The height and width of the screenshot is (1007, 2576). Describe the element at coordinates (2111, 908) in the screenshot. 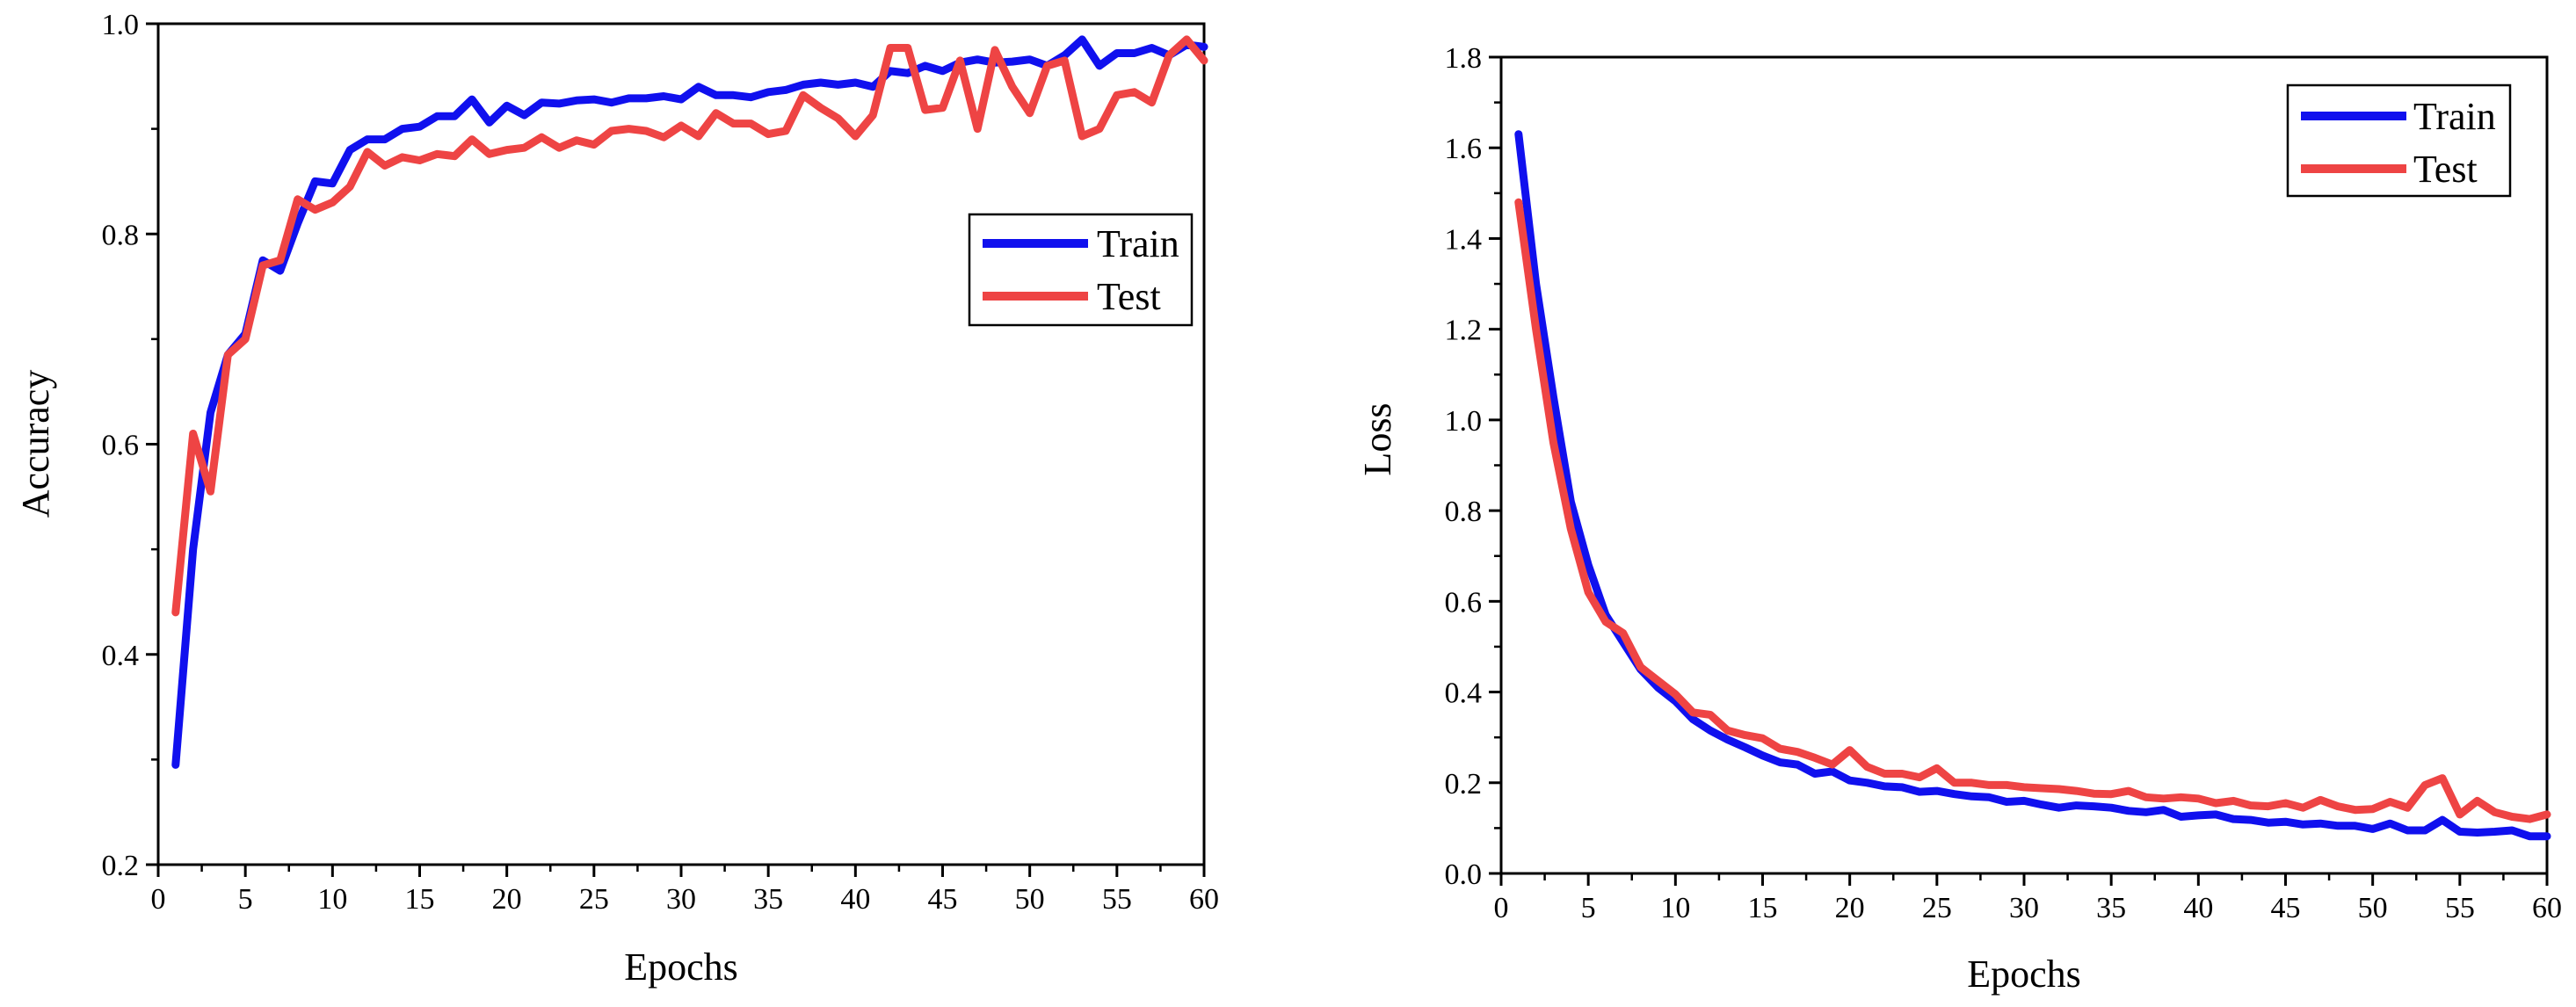

I see `loss-x-tick-label: 35` at that location.